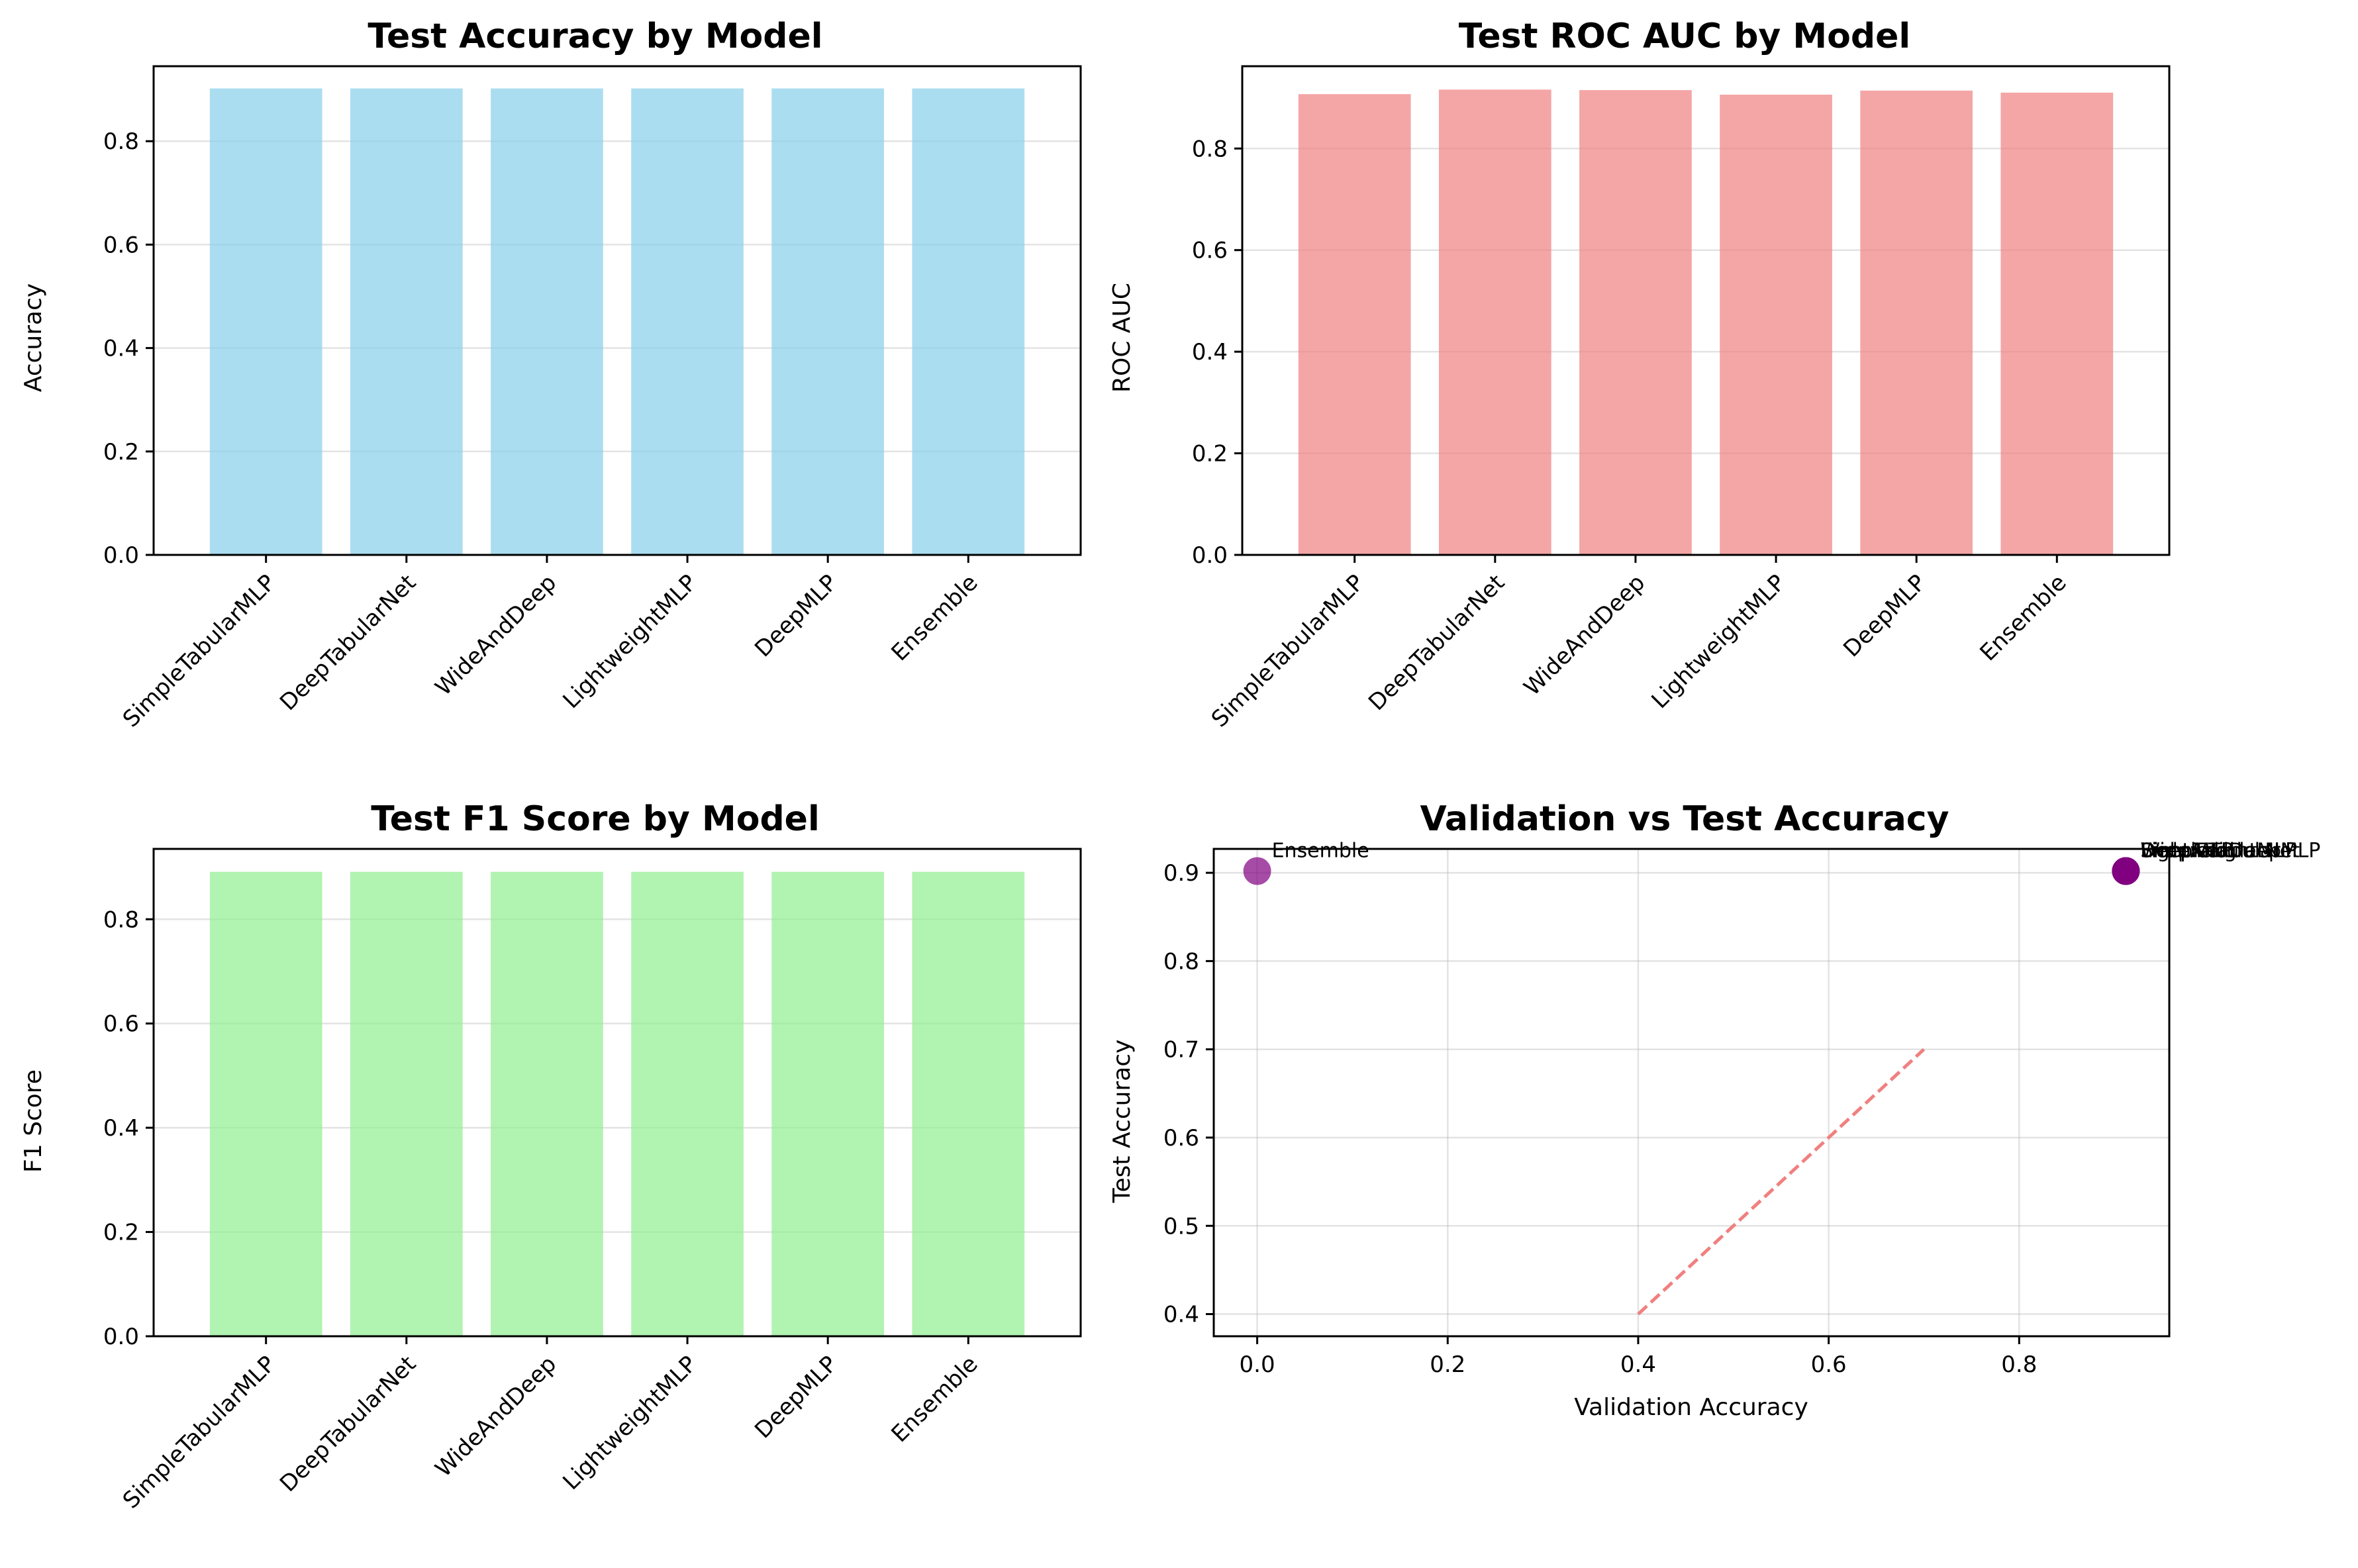 Image resolution: width=2358 pixels, height=1568 pixels. Describe the element at coordinates (1181, 1226) in the screenshot. I see `panel-val-vs-test-ytick-label-1: 0.5` at that location.